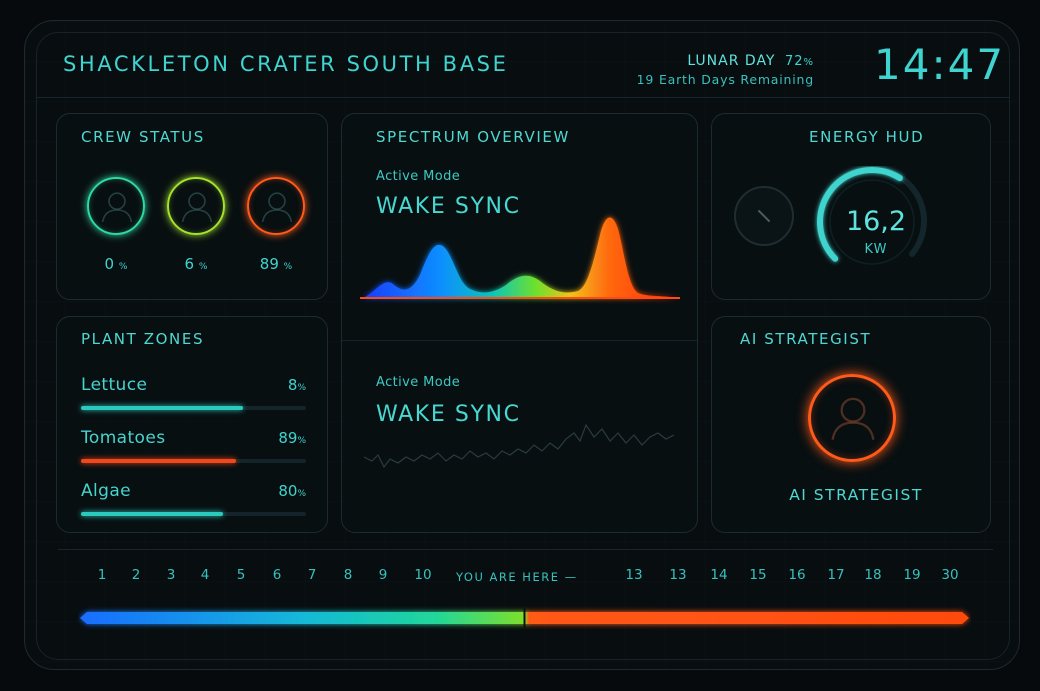 The height and width of the screenshot is (691, 1040). I want to click on spectrum-chart, so click(520, 258).